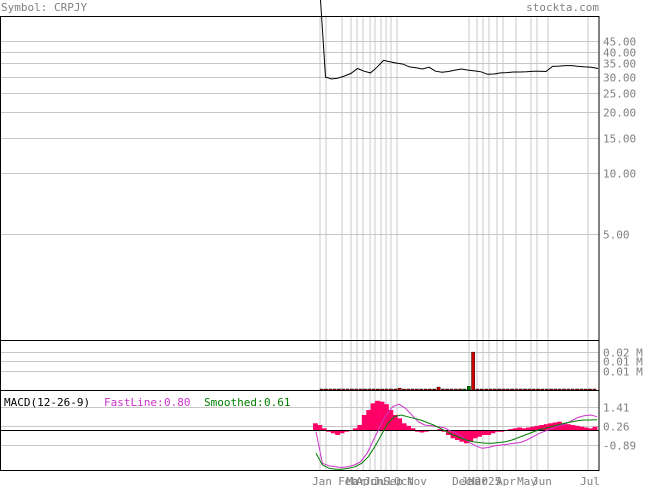  Describe the element at coordinates (417, 480) in the screenshot. I see `x-axis-label: Nov` at that location.